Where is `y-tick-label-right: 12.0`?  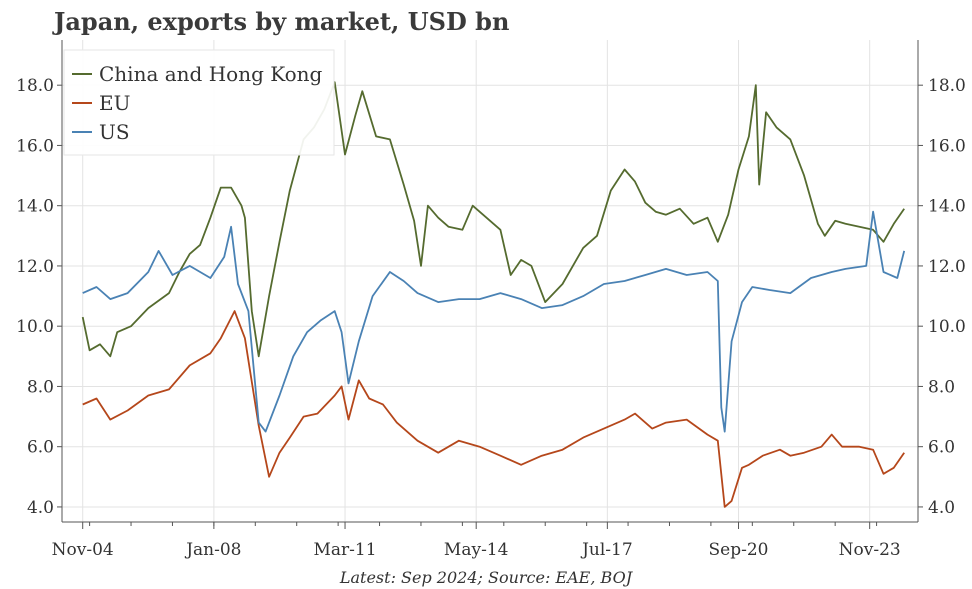
y-tick-label-right: 12.0 is located at coordinates (947, 267).